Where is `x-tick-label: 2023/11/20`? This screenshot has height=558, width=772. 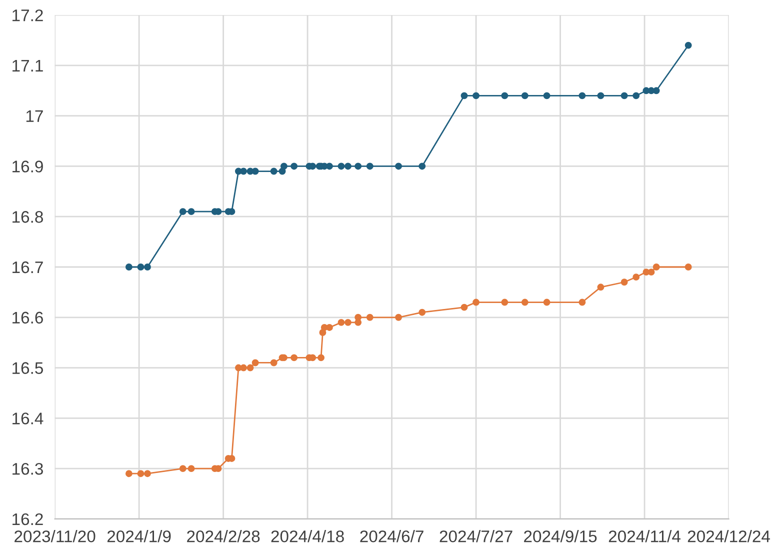 x-tick-label: 2023/11/20 is located at coordinates (55, 536).